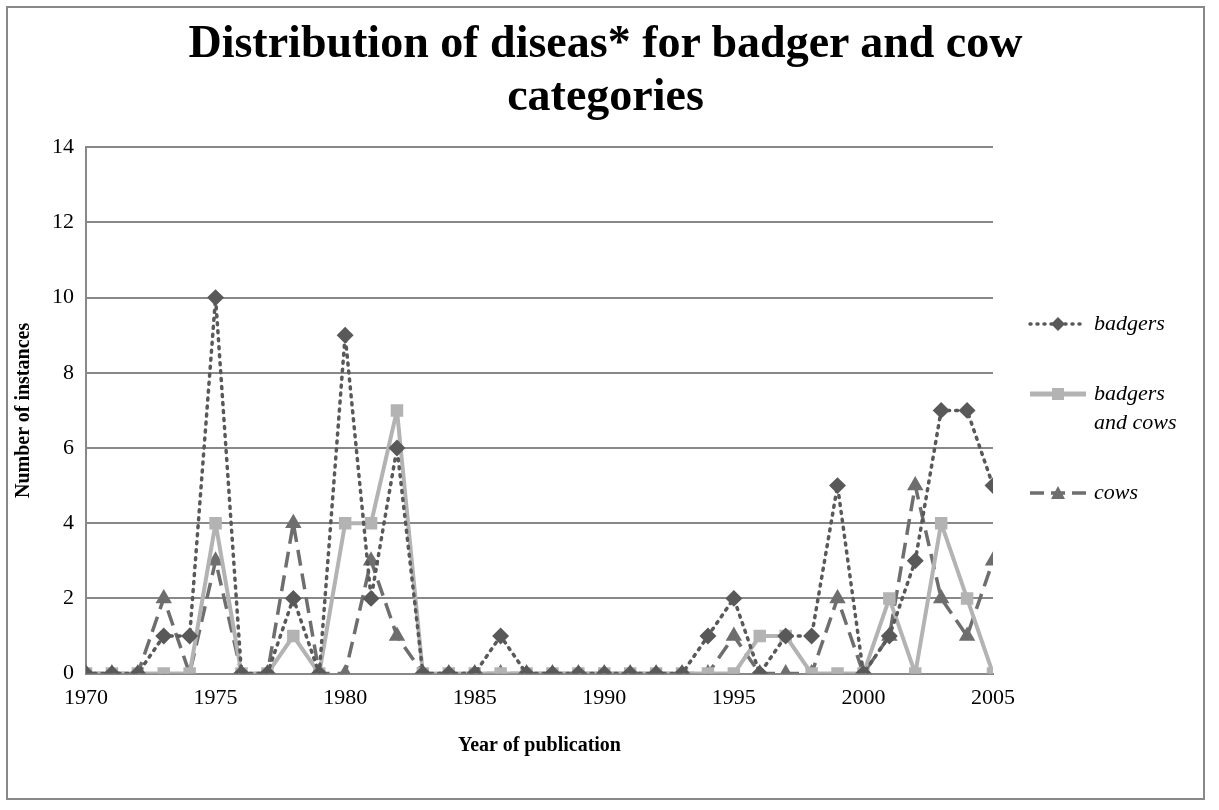  I want to click on y-tick-label: 12, so click(63, 220).